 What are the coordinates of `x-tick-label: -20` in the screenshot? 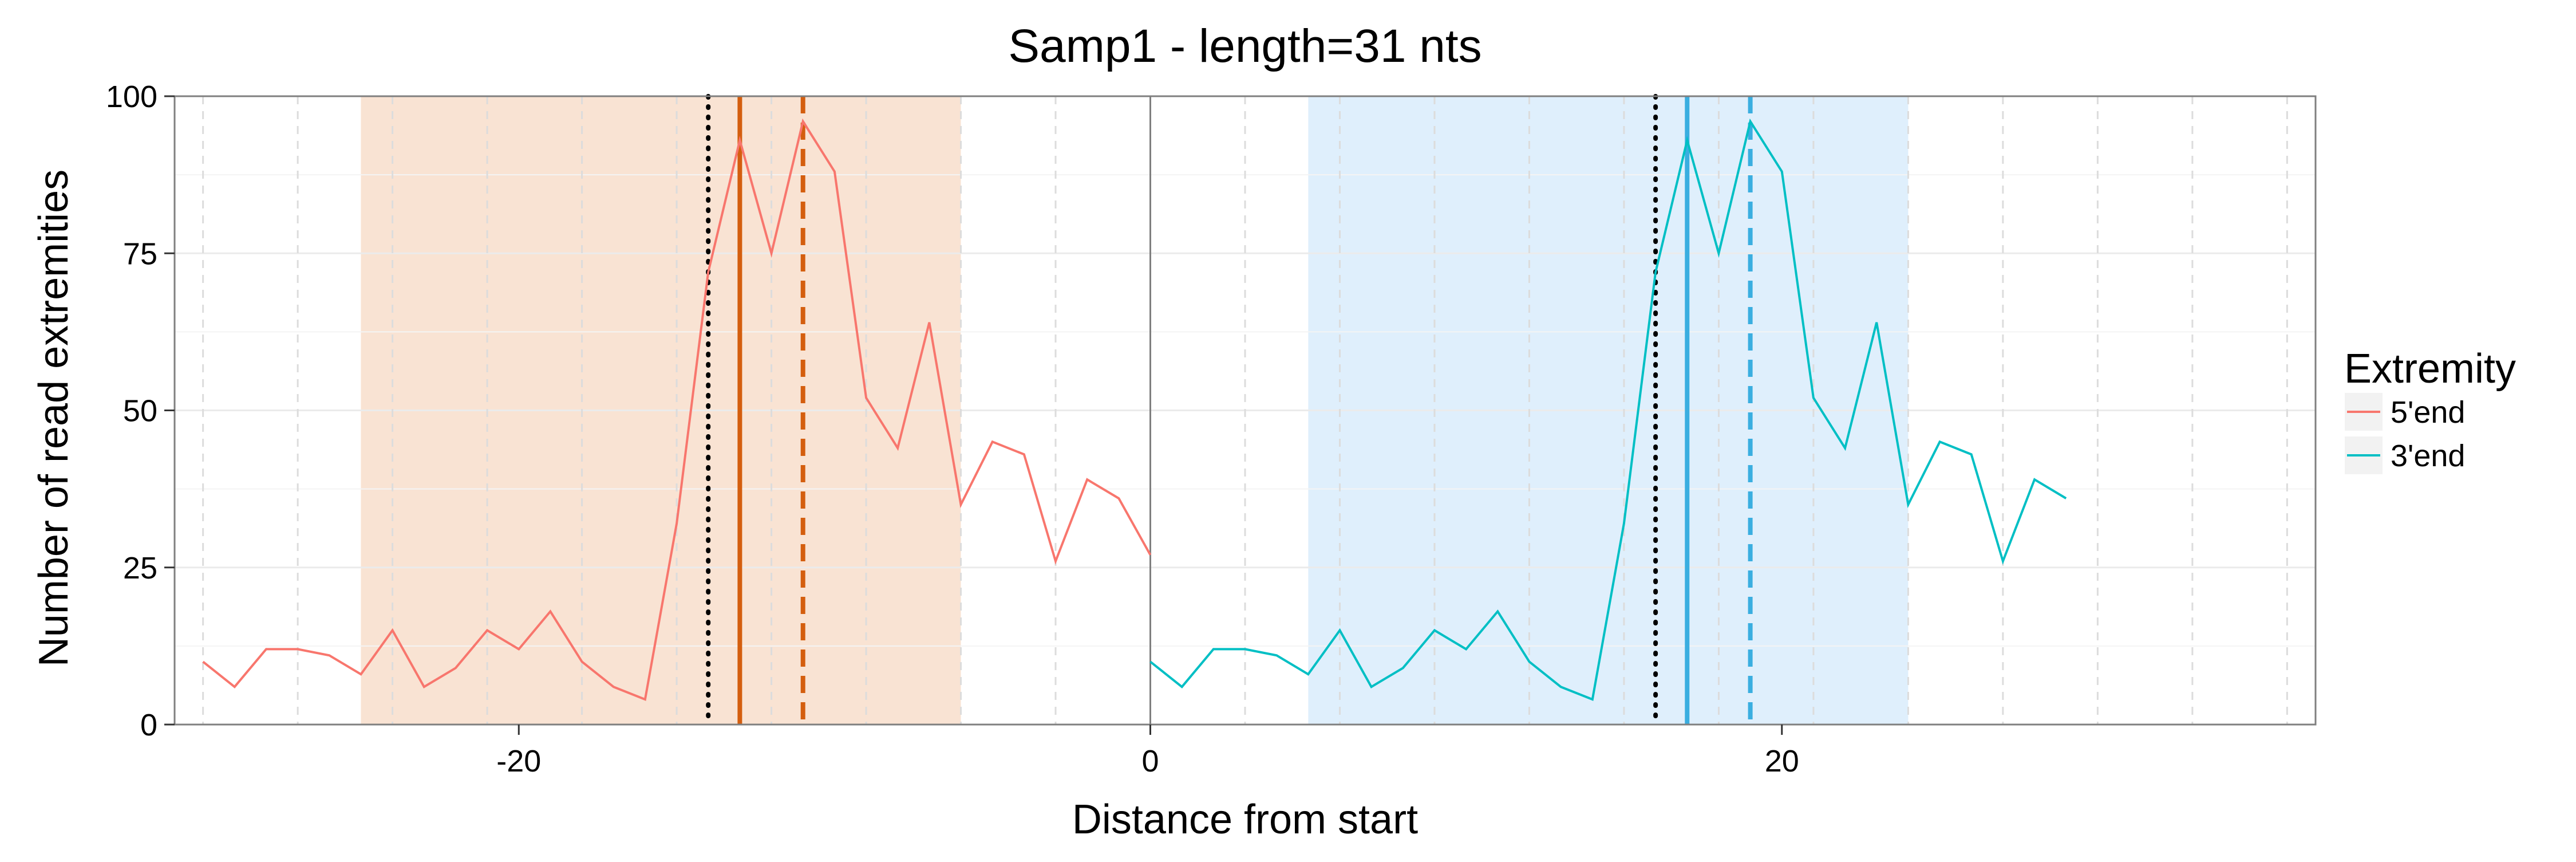 It's located at (518, 761).